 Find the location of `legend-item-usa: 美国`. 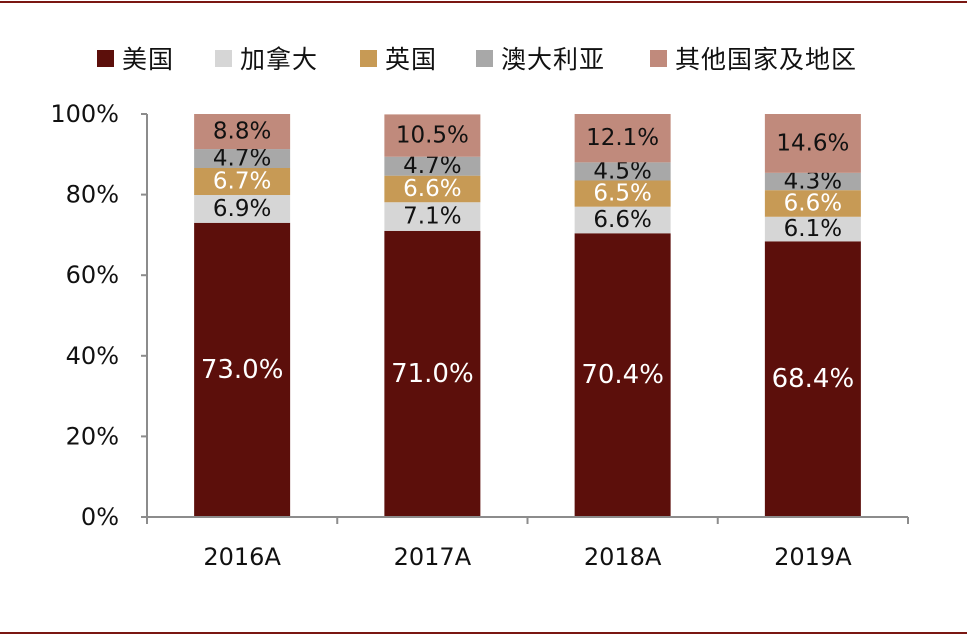

legend-item-usa: 美国 is located at coordinates (135, 58).